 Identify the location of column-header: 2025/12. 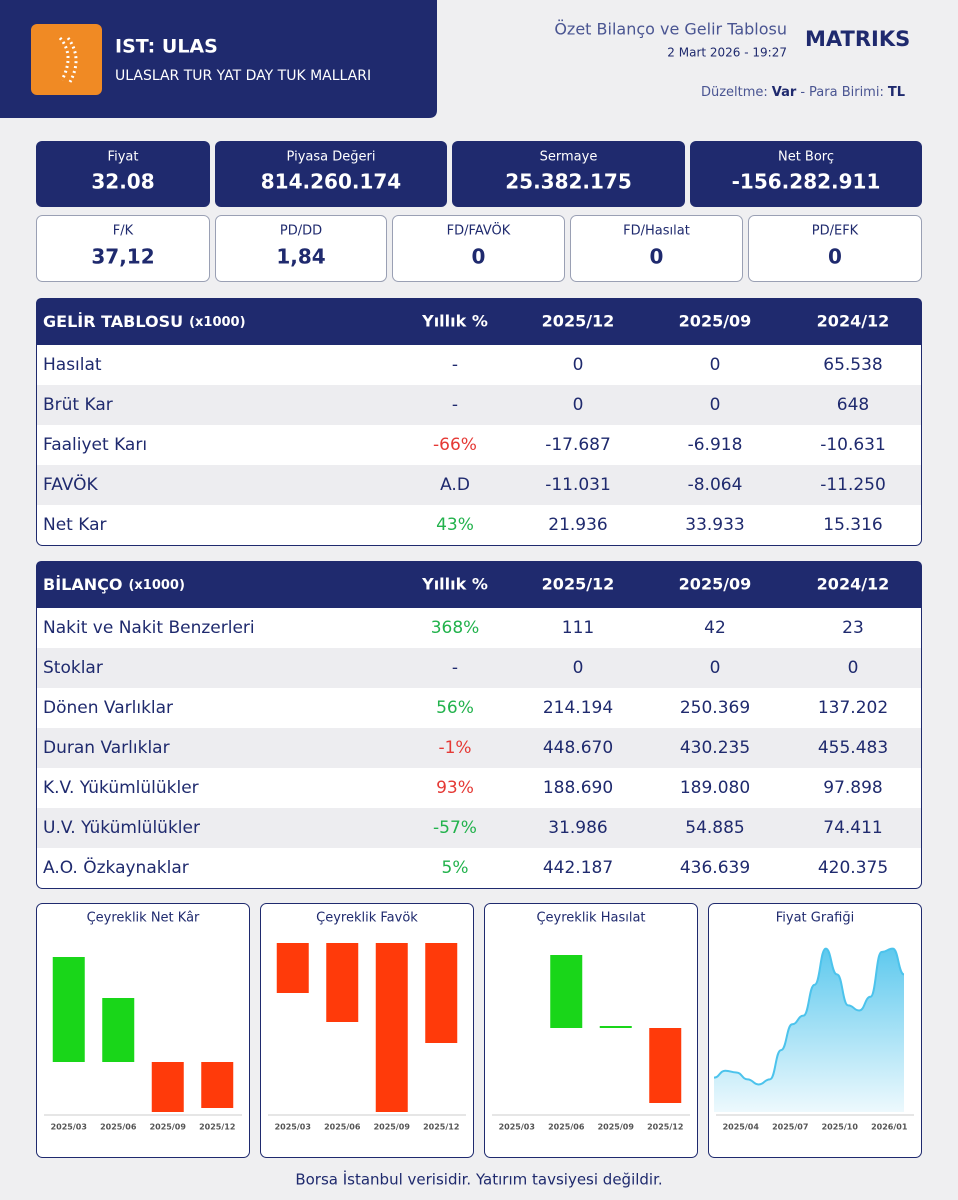
(578, 584).